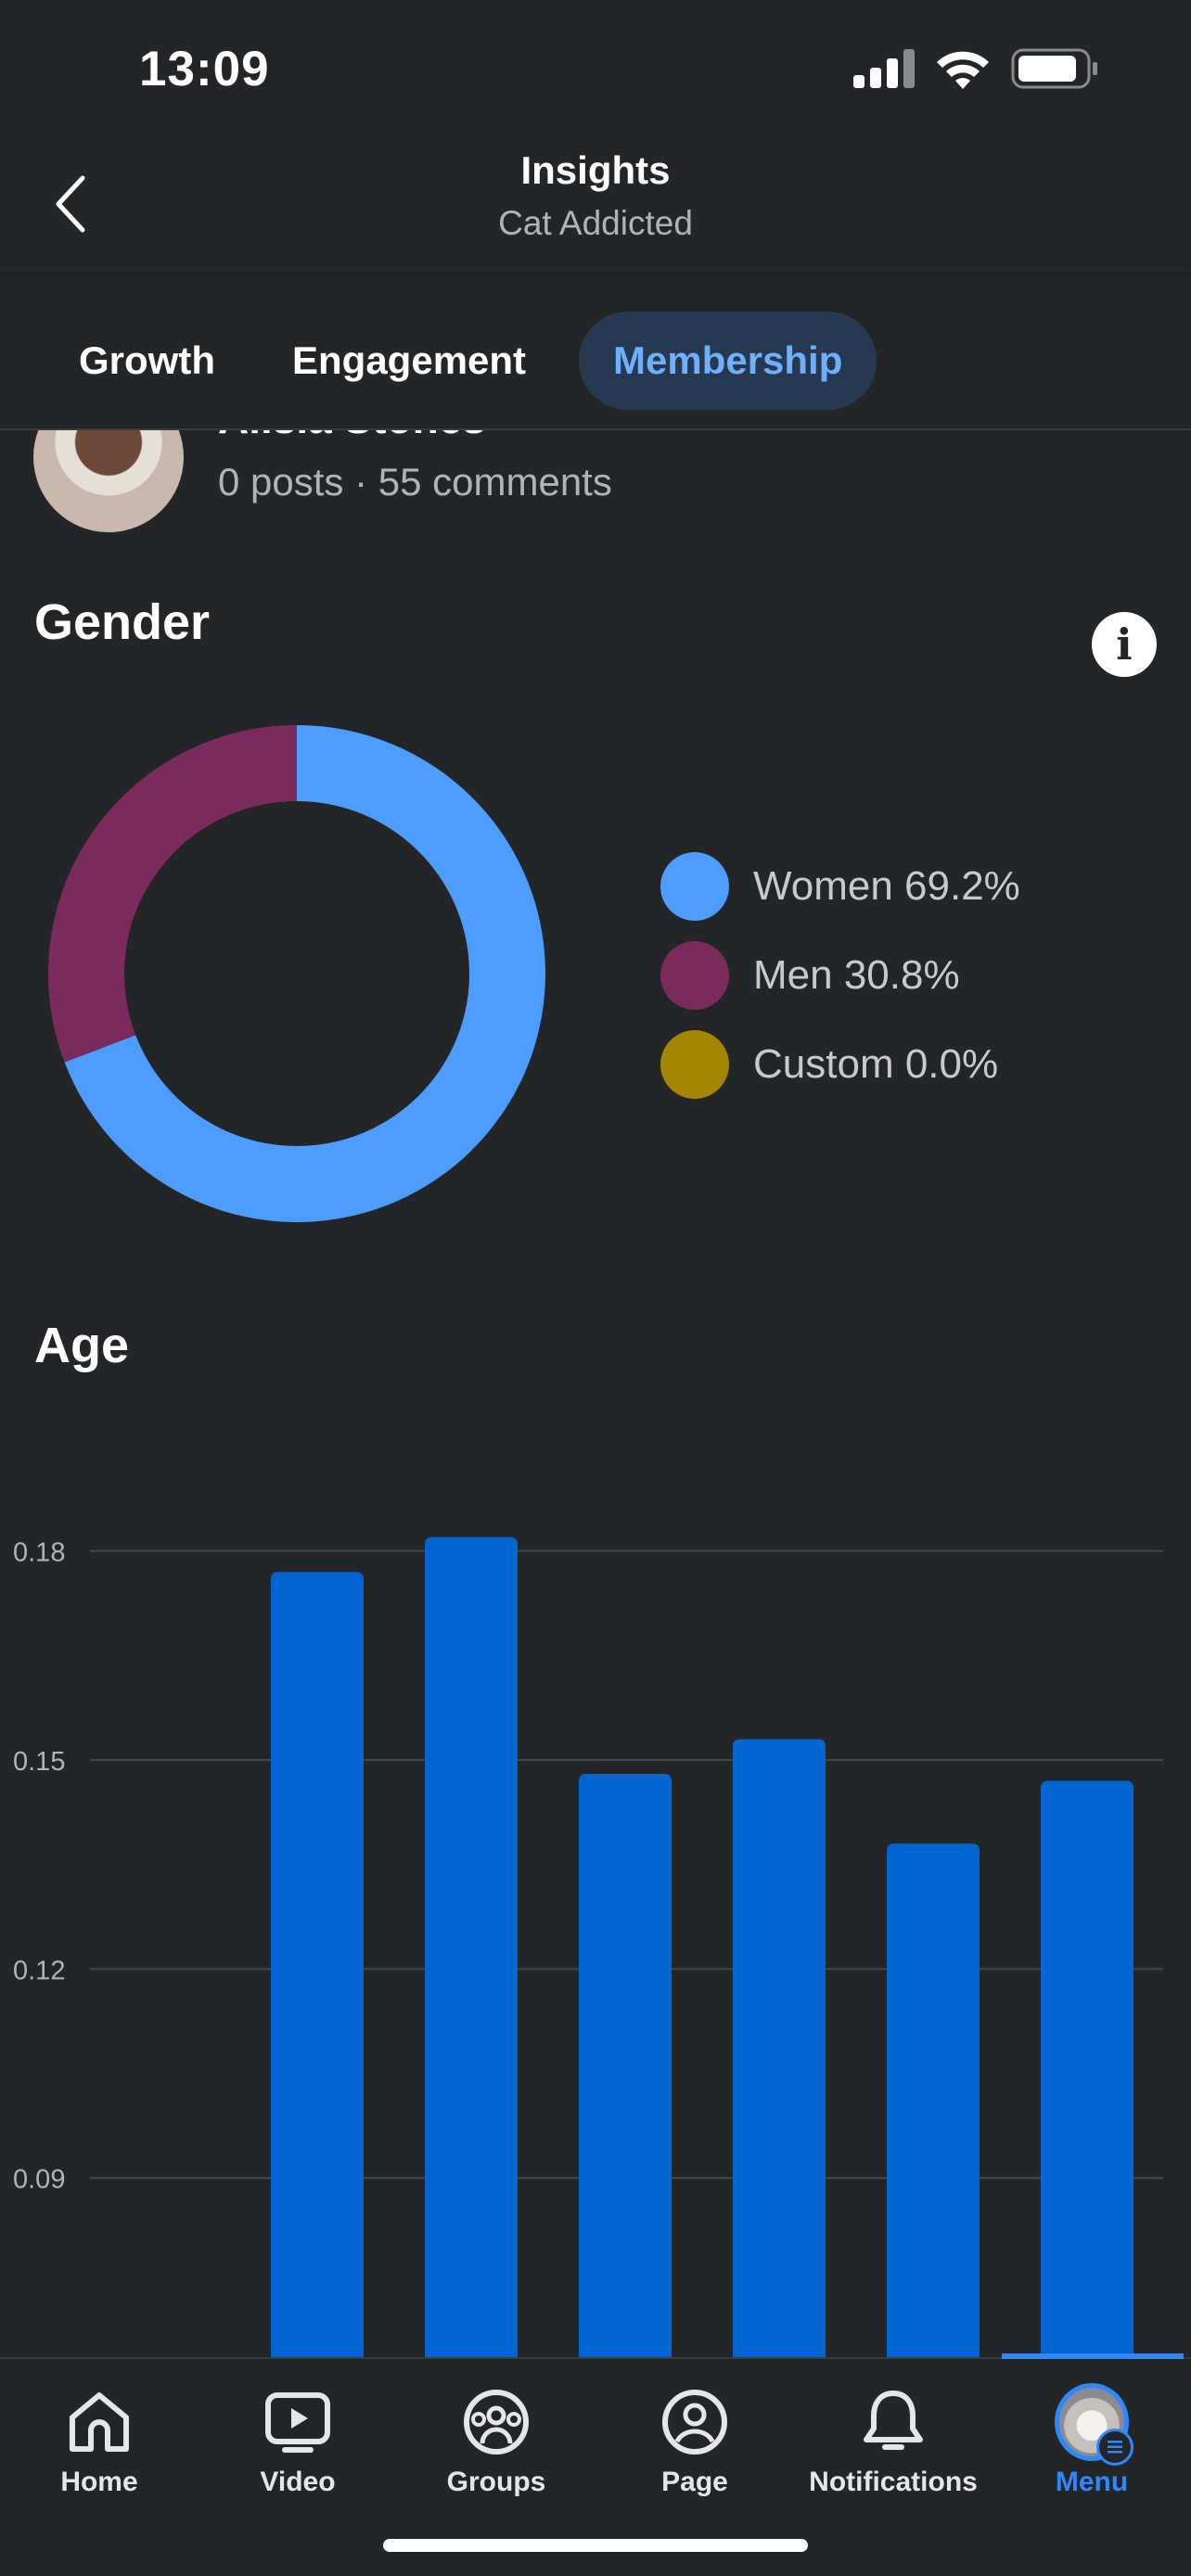  Describe the element at coordinates (595, 2545) in the screenshot. I see `home-indicator` at that location.